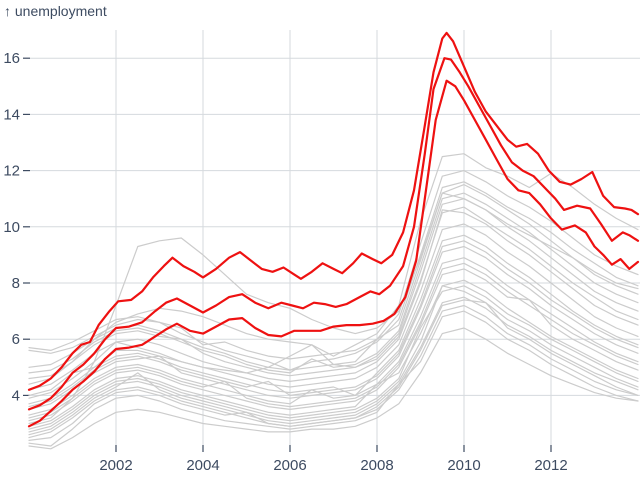 This screenshot has height=485, width=640. Describe the element at coordinates (202, 465) in the screenshot. I see `x-tick-label: 2004` at that location.